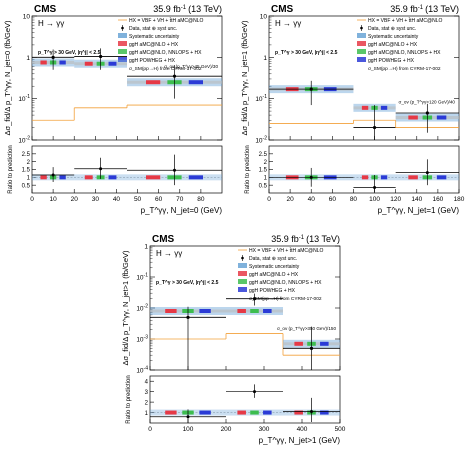 The height and width of the screenshot is (465, 474). What do you see at coordinates (28, 58) in the screenshot?
I see `y-tick-label: 1` at bounding box center [28, 58].